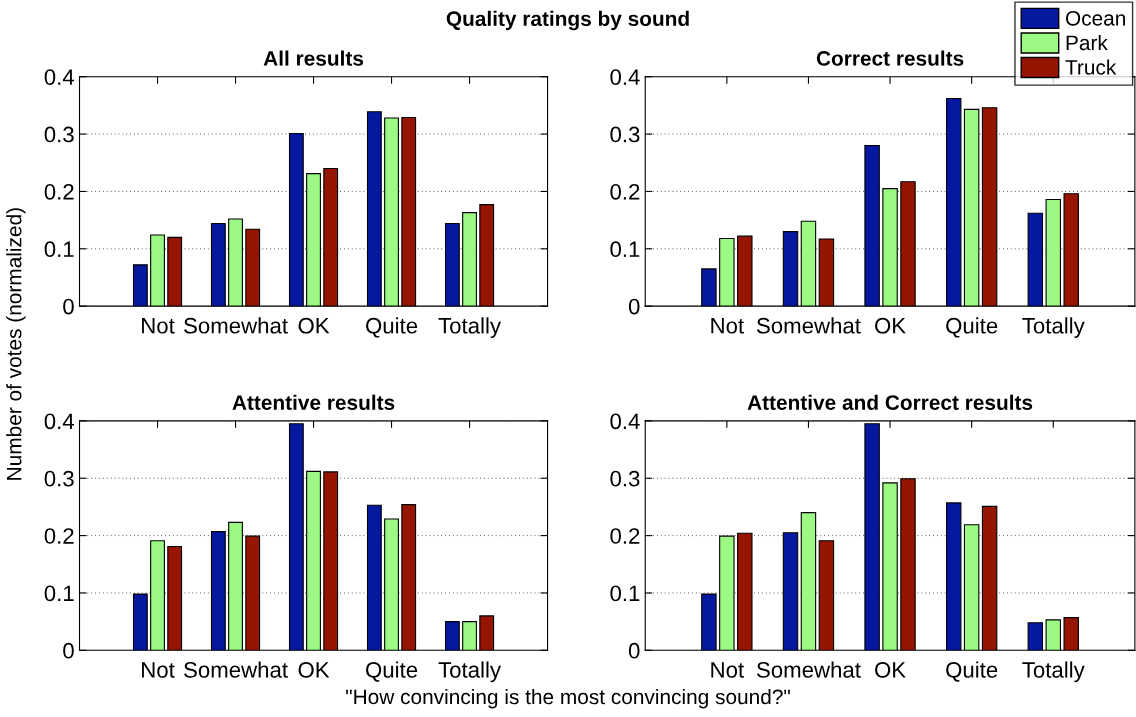 The image size is (1136, 717). What do you see at coordinates (890, 58) in the screenshot?
I see `chart-title: Correct results` at bounding box center [890, 58].